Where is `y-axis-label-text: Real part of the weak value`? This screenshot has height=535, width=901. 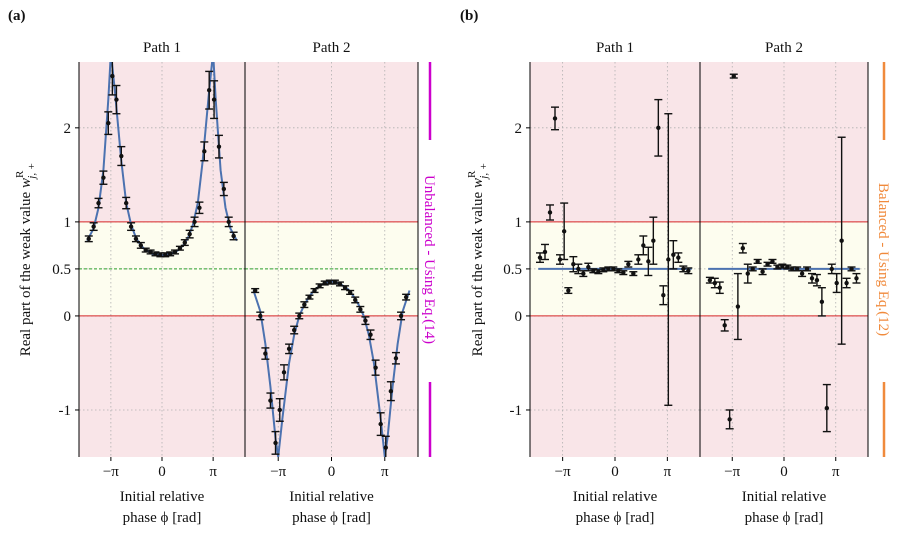 y-axis-label-text: Real part of the weak value is located at coordinates (26, 272).